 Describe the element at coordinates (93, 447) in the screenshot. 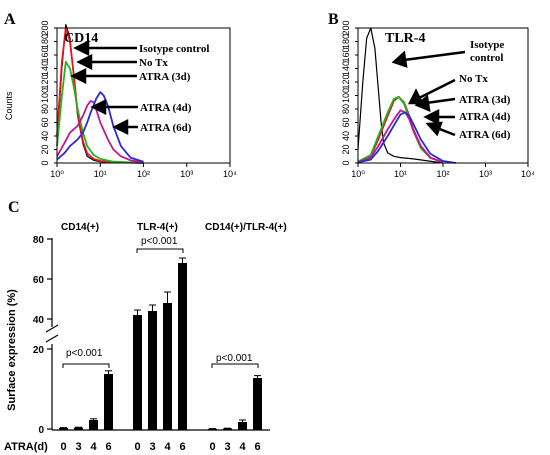

I see `x-category-g0-2: 4` at that location.